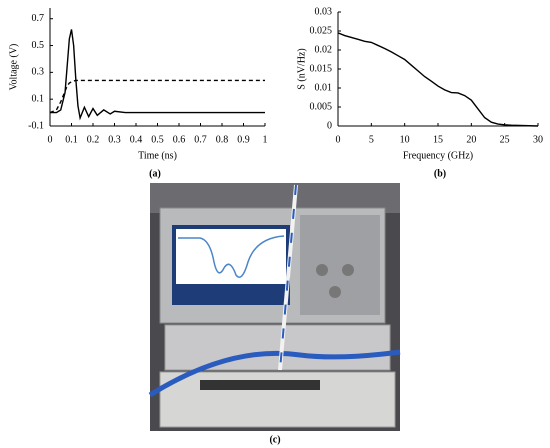  Describe the element at coordinates (324, 87) in the screenshot. I see `y-tick-label: 0.01` at that location.